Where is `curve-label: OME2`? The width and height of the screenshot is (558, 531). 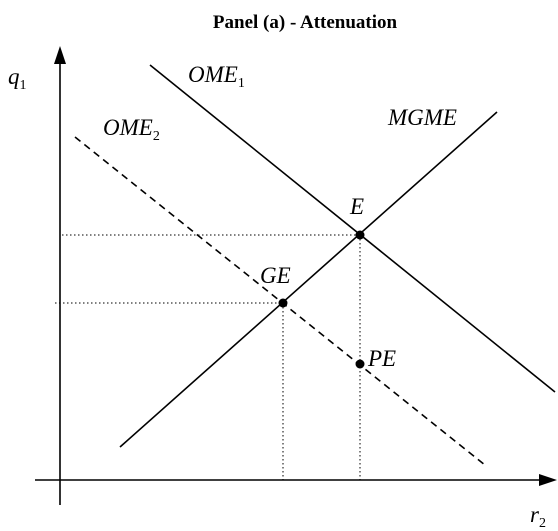 curve-label: OME2 is located at coordinates (131, 129).